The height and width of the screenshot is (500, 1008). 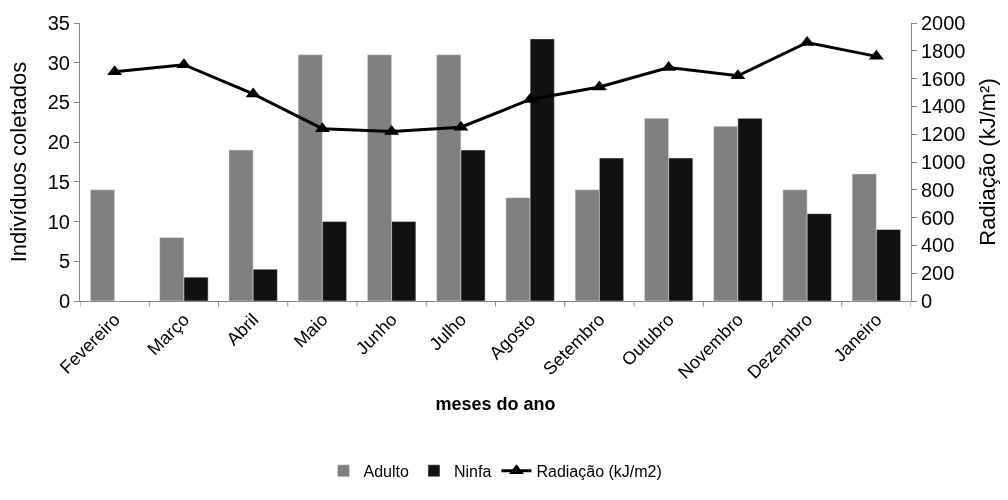 What do you see at coordinates (58, 23) in the screenshot?
I see `y-tick-label: 35` at bounding box center [58, 23].